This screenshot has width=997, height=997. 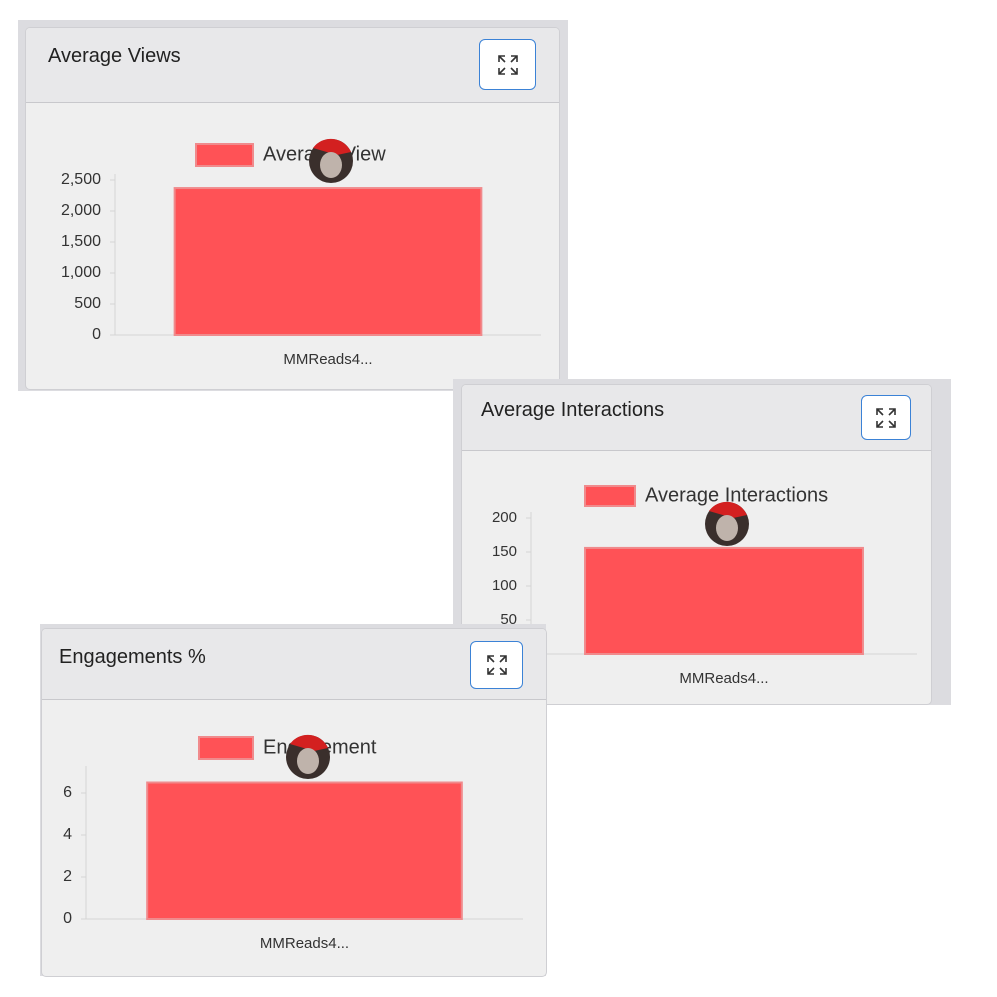 What do you see at coordinates (81, 272) in the screenshot?
I see `y-tick-label: 1,000` at bounding box center [81, 272].